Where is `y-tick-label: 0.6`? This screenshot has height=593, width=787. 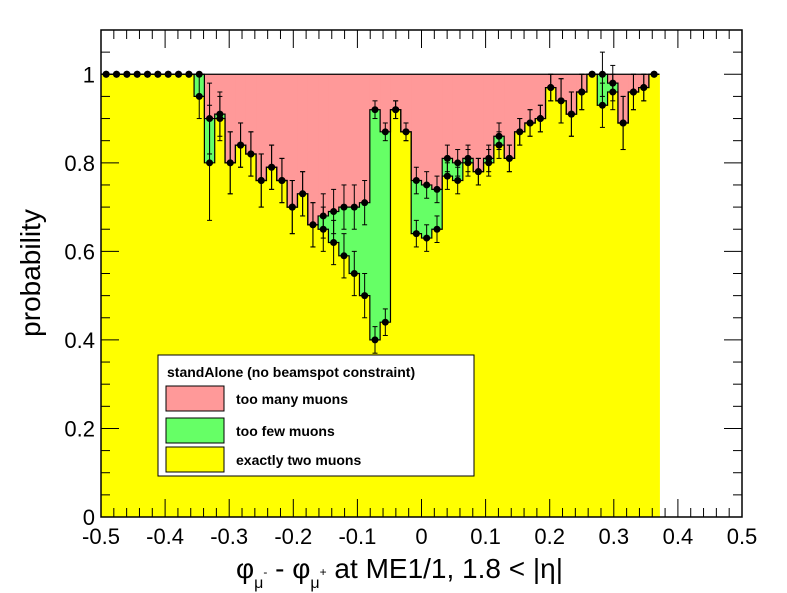 y-tick-label: 0.6 is located at coordinates (79, 251).